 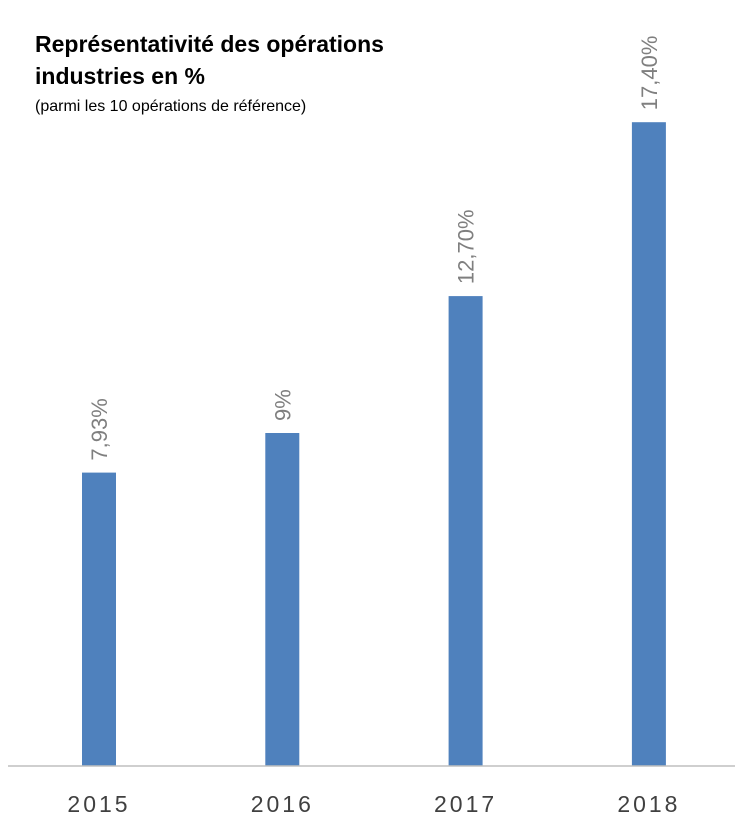 I want to click on data-label: 12,70%, so click(x=466, y=246).